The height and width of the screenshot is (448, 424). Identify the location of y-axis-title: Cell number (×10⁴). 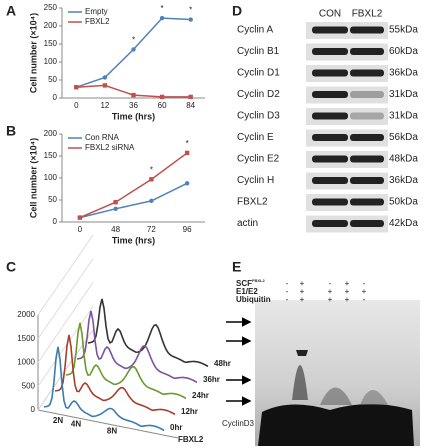
(33, 178).